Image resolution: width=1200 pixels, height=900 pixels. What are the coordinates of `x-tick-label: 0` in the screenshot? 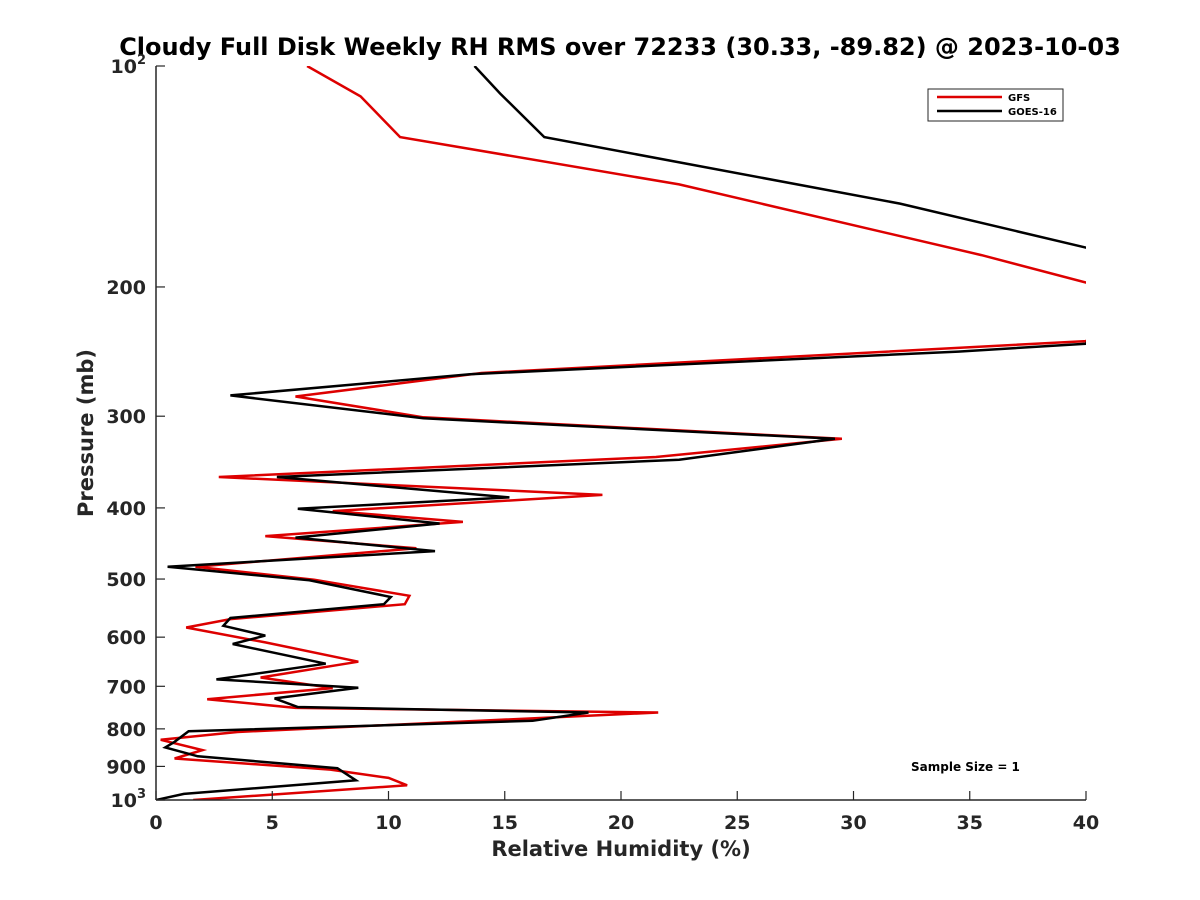 It's located at (155, 823).